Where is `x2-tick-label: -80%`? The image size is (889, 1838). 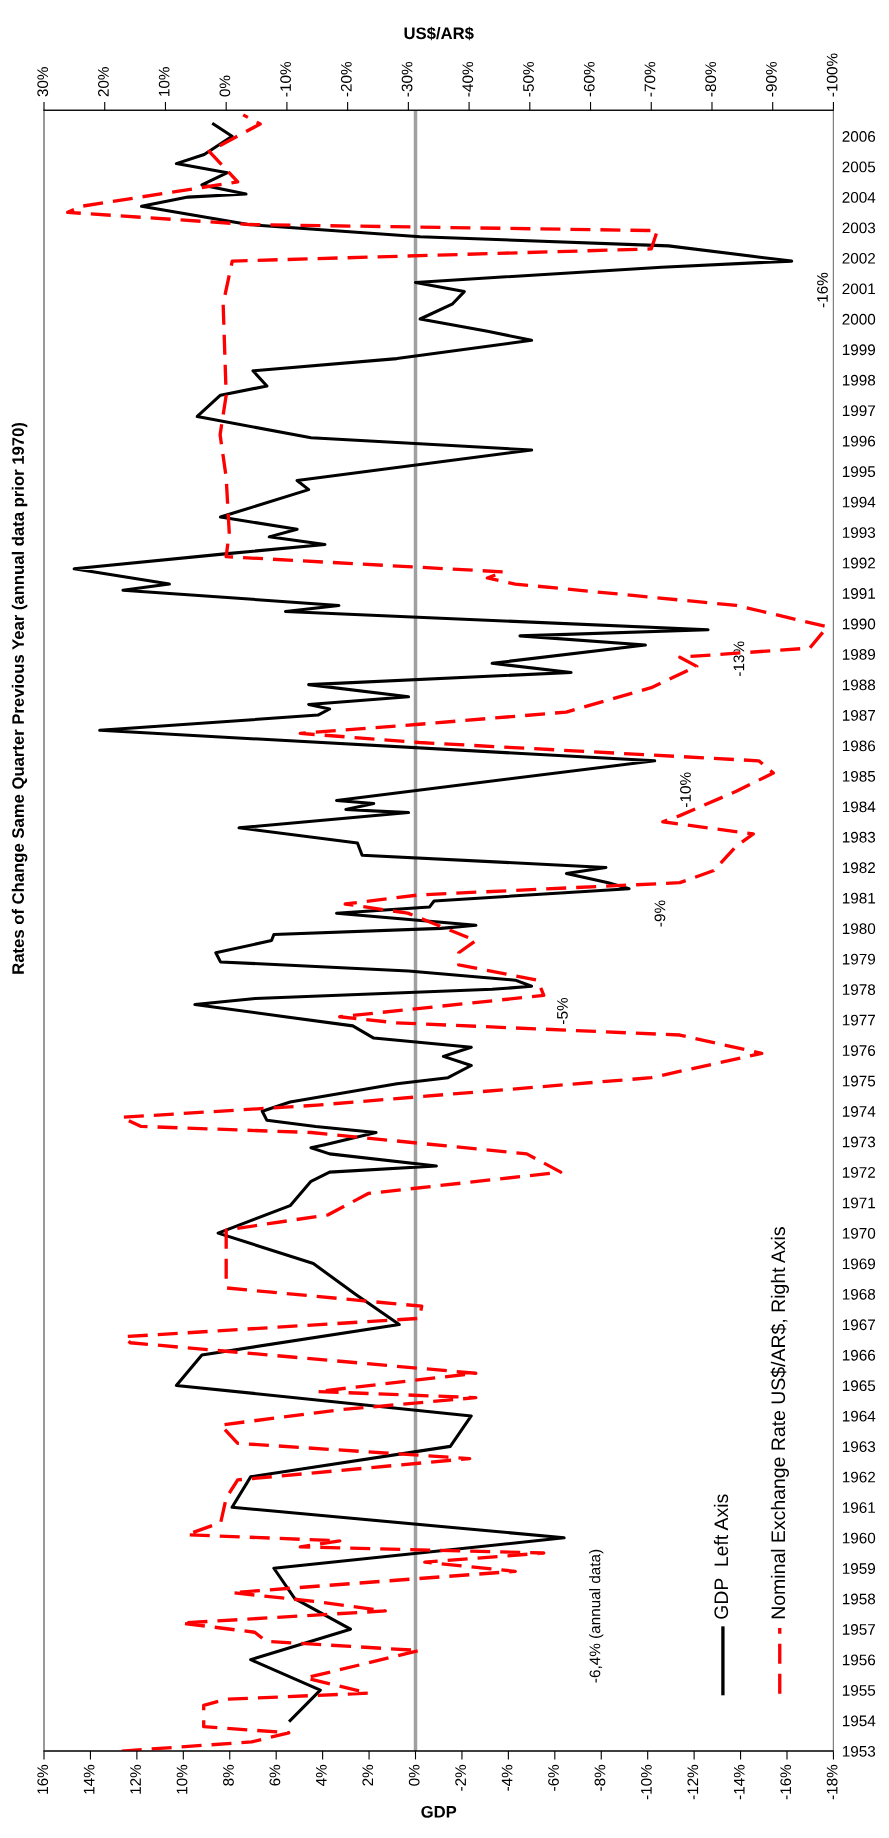
x2-tick-label: -80% is located at coordinates (711, 79).